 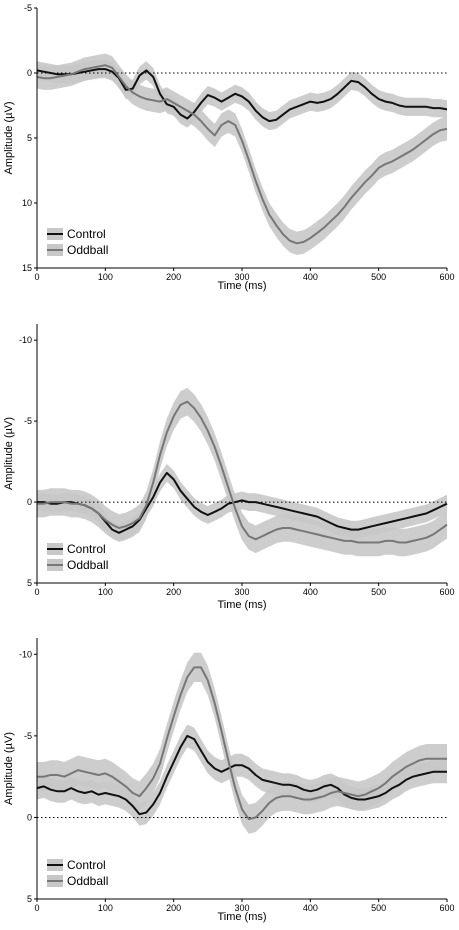 I want to click on y-tick-label: 10, so click(x=27, y=203).